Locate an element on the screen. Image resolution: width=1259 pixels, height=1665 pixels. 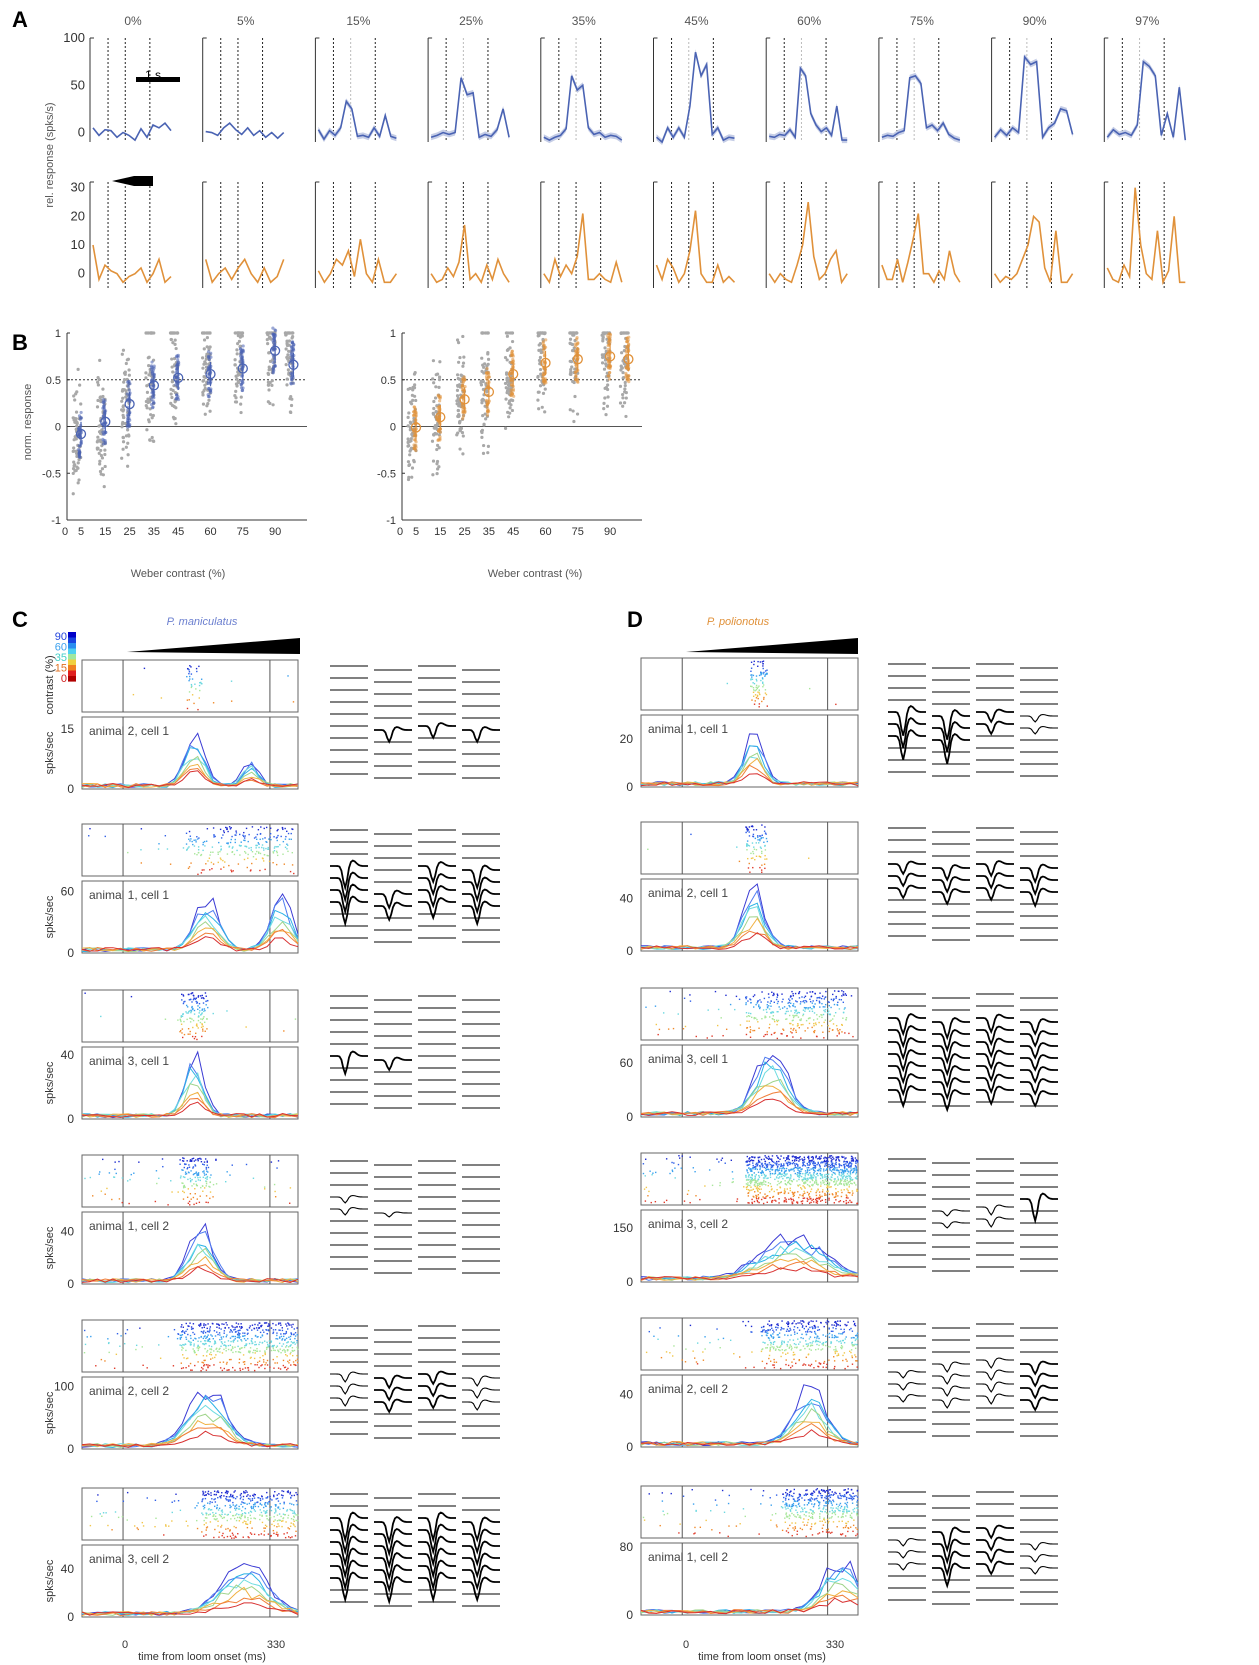
psth-trace is located at coordinates (749, 771).